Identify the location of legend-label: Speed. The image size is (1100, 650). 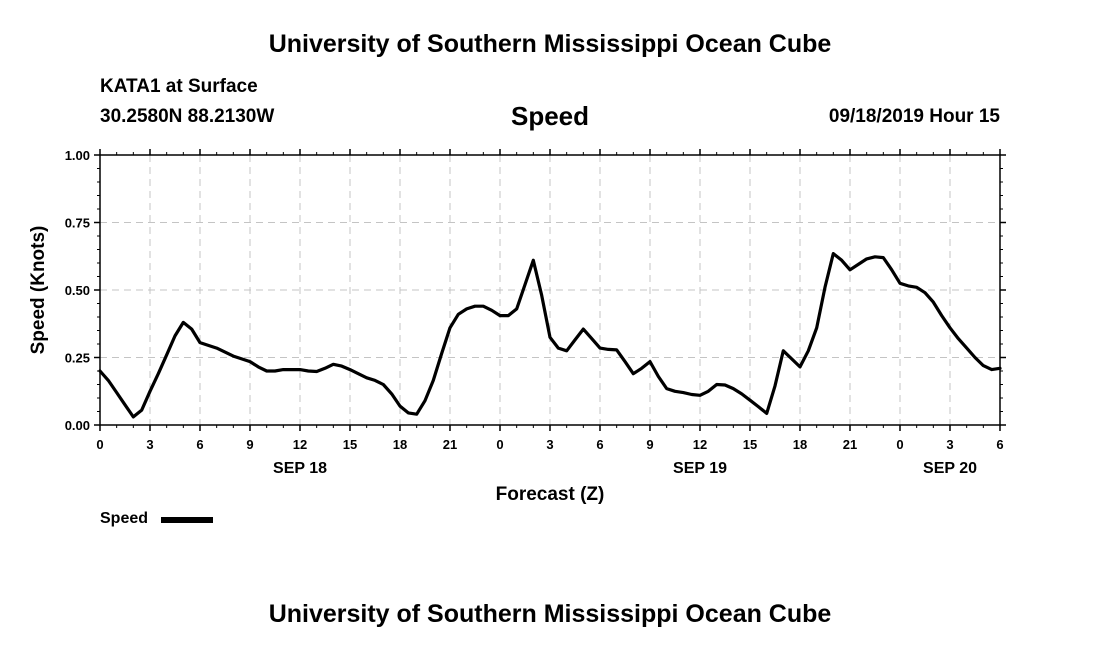
(124, 518).